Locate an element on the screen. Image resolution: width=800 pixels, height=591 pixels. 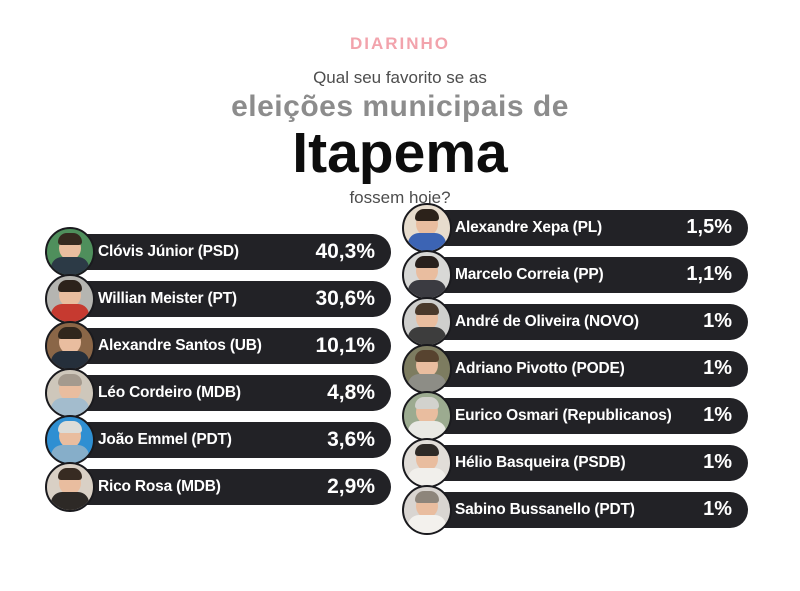
candidate-pill: Adriano Pivotto (PODE) 1% is located at coordinates (582, 368).